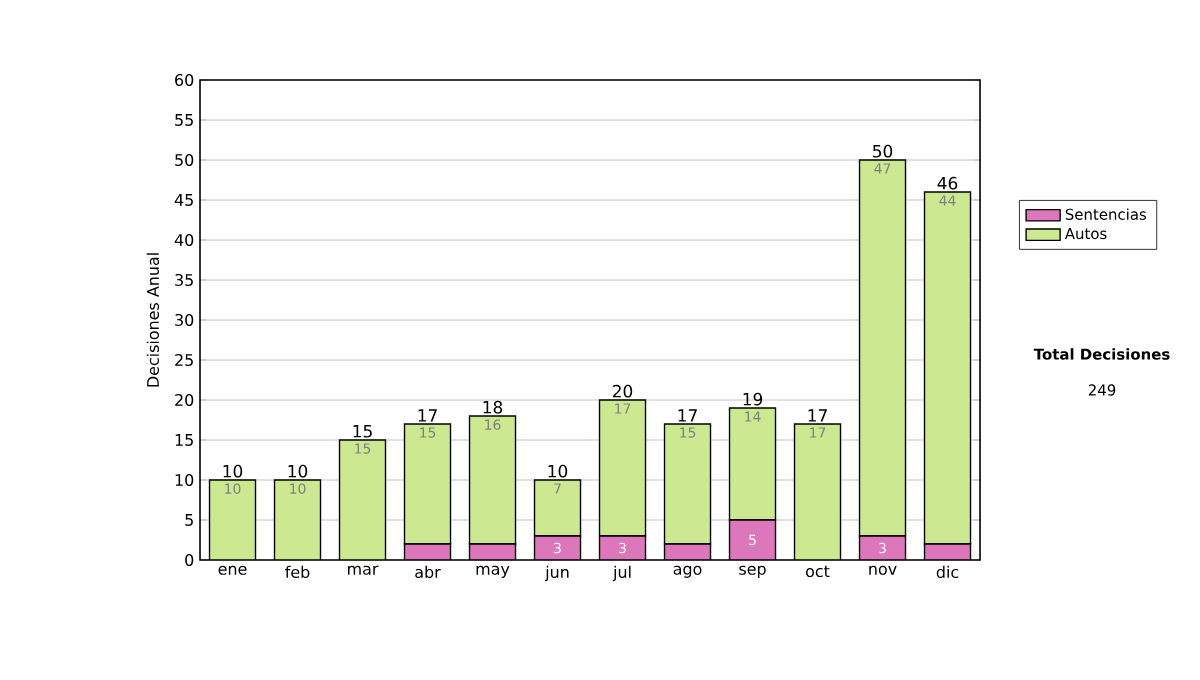  What do you see at coordinates (883, 151) in the screenshot?
I see `total-label: 50` at bounding box center [883, 151].